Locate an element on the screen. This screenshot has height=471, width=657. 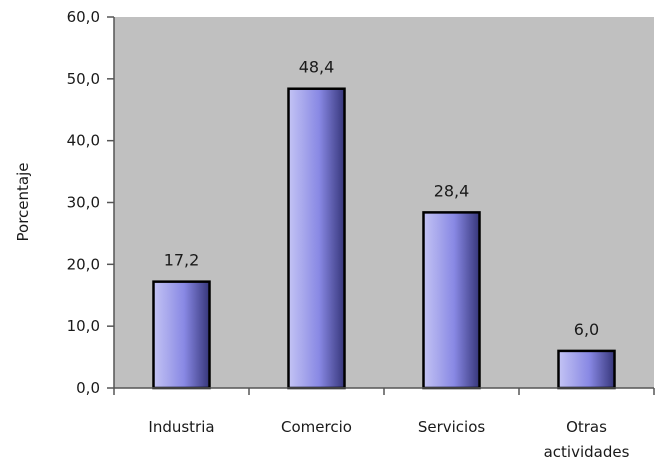
data-label-1: 17,2 is located at coordinates (182, 260).